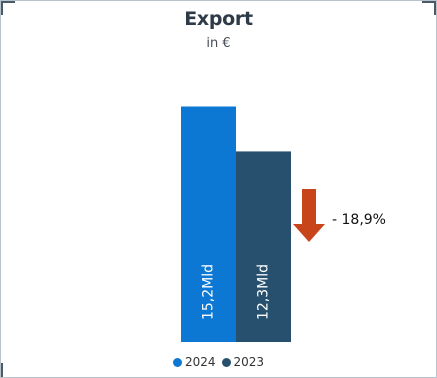  What do you see at coordinates (249, 362) in the screenshot?
I see `legend-label-2023: 2023` at bounding box center [249, 362].